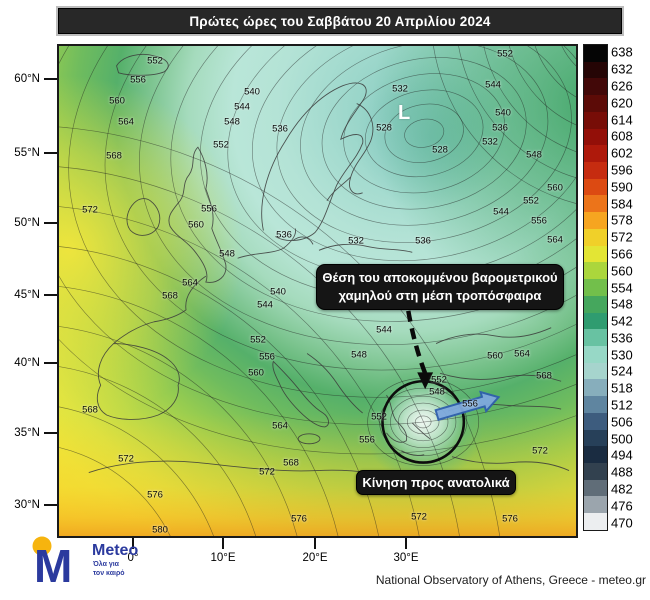  Describe the element at coordinates (498, 354) in the screenshot. I see `coast-black-sea` at that location.